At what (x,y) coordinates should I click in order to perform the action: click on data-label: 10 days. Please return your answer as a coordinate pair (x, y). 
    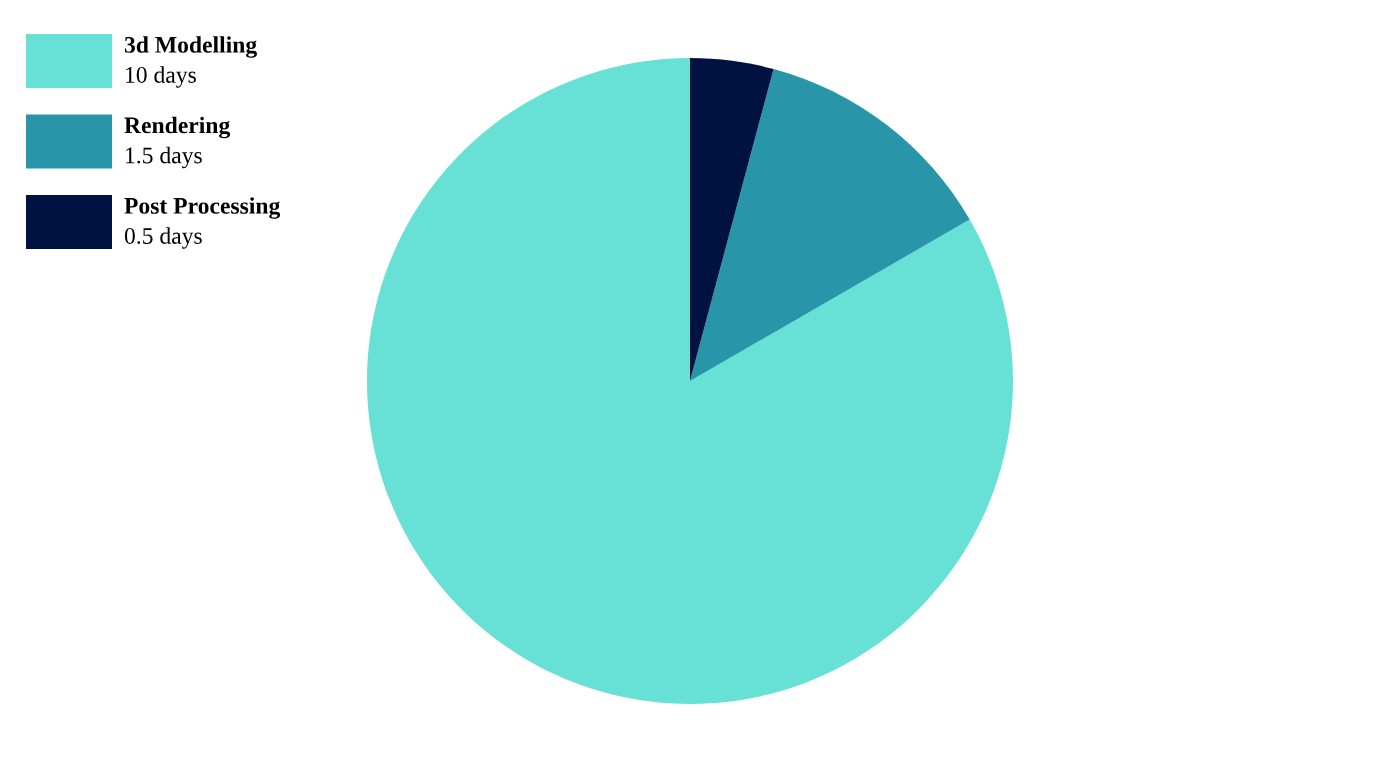
    Looking at the image, I should click on (161, 77).